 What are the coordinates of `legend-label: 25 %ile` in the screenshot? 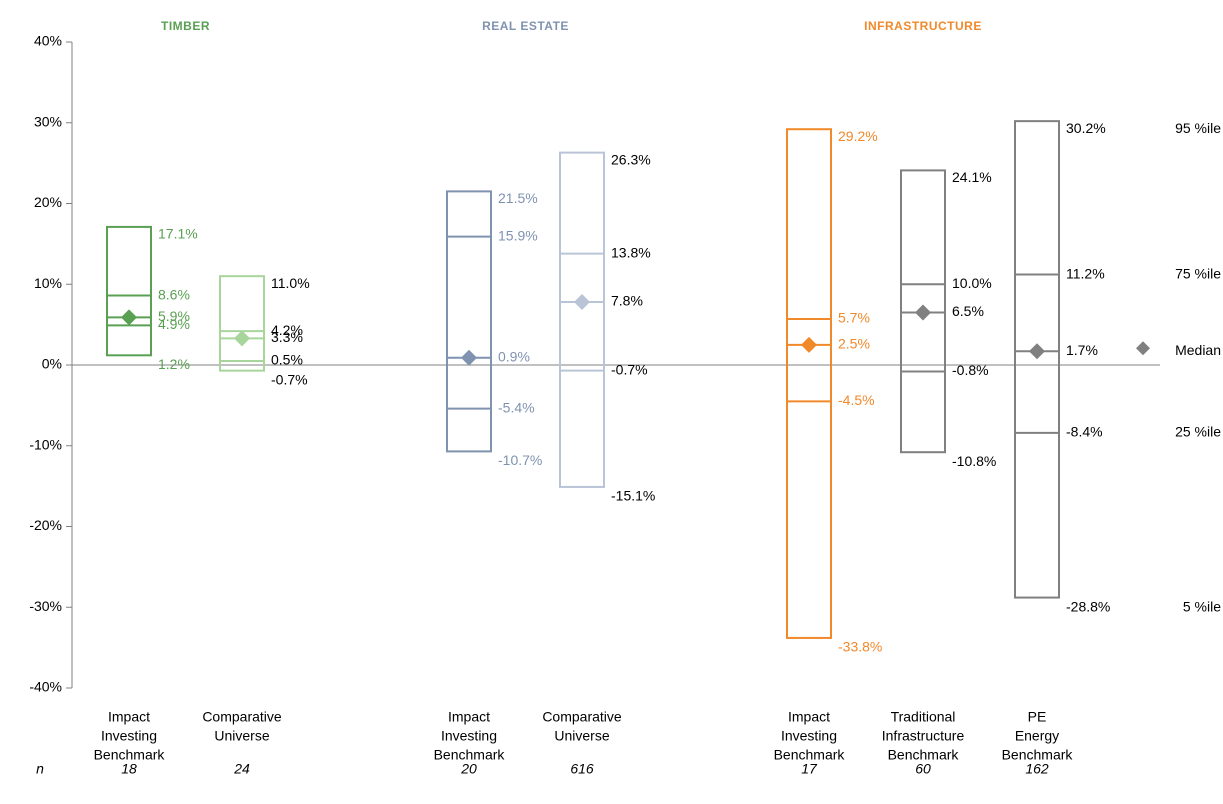 It's located at (1198, 432).